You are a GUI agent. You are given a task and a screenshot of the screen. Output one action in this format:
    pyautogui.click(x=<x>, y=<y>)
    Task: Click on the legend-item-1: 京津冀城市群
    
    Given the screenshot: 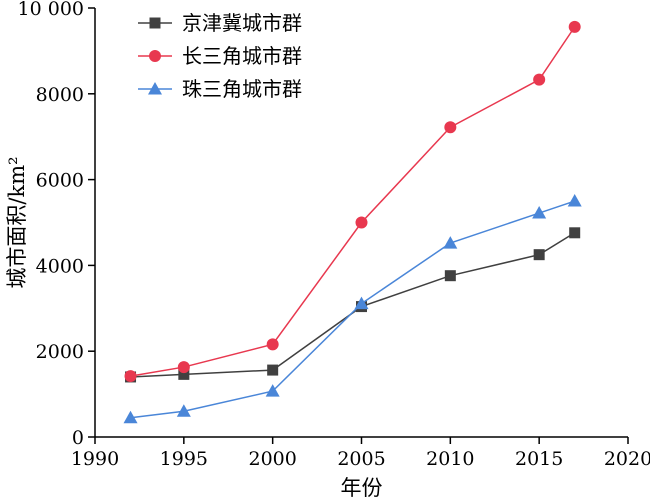 What is the action you would take?
    pyautogui.click(x=220, y=23)
    